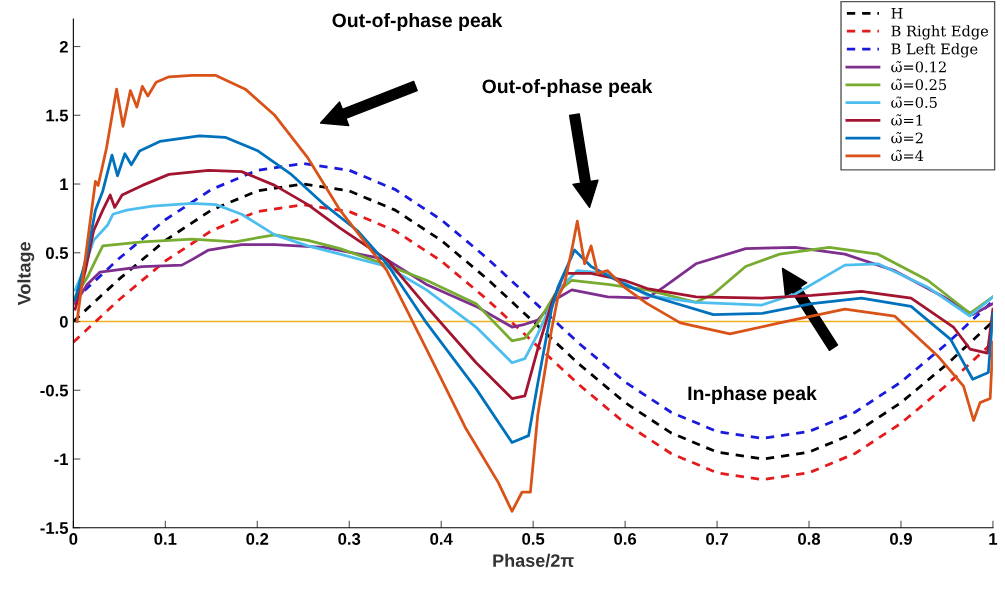 The width and height of the screenshot is (1005, 595). Describe the element at coordinates (918, 66) in the screenshot. I see `legend-label: ω̃=0.12` at that location.